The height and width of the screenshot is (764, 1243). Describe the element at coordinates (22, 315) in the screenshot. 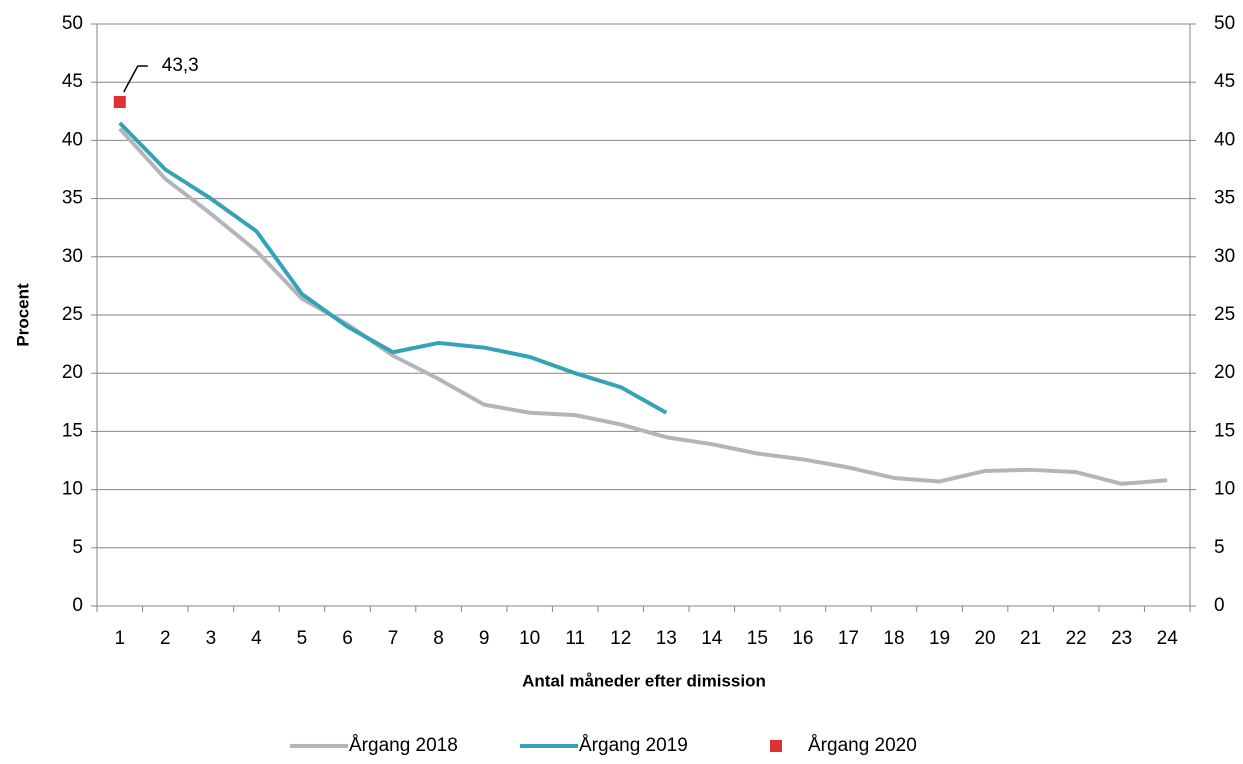

I see `y-axis-label: Procent` at that location.